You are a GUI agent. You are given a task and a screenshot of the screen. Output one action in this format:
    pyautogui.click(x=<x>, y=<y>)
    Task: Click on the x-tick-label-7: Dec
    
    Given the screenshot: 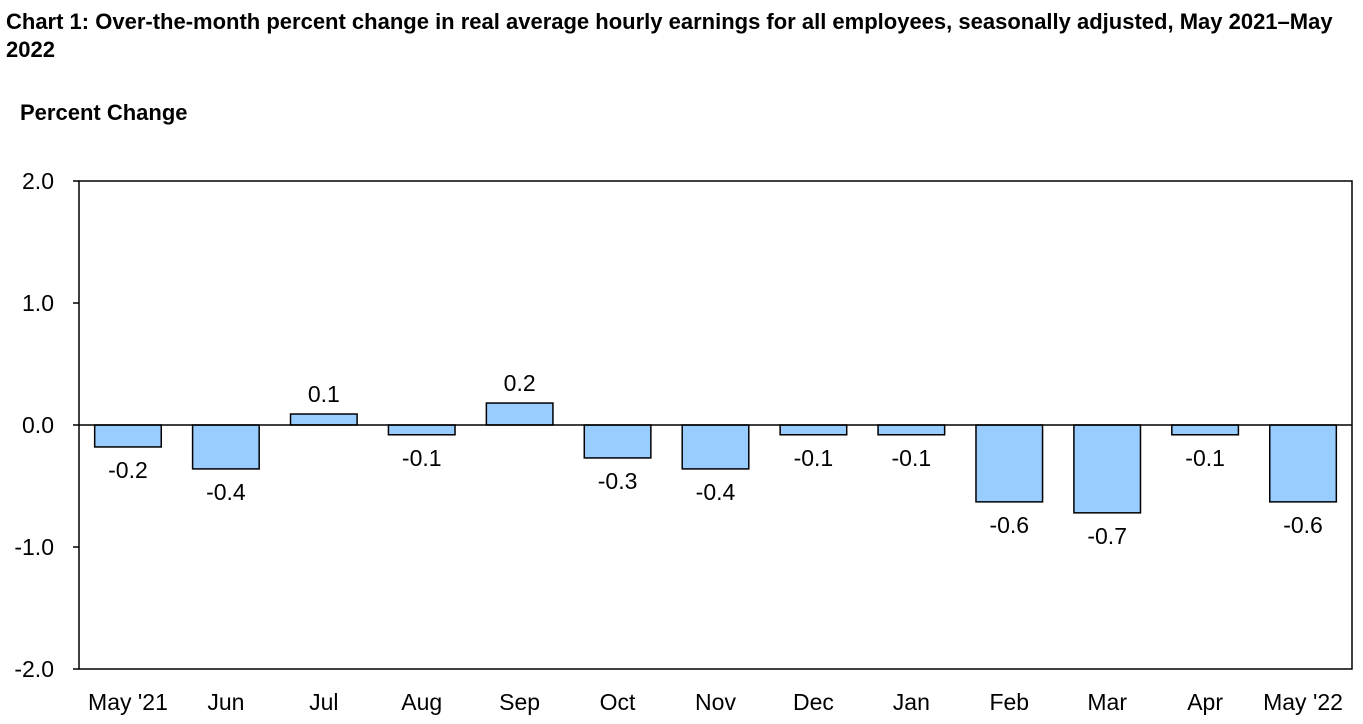 What is the action you would take?
    pyautogui.click(x=813, y=702)
    